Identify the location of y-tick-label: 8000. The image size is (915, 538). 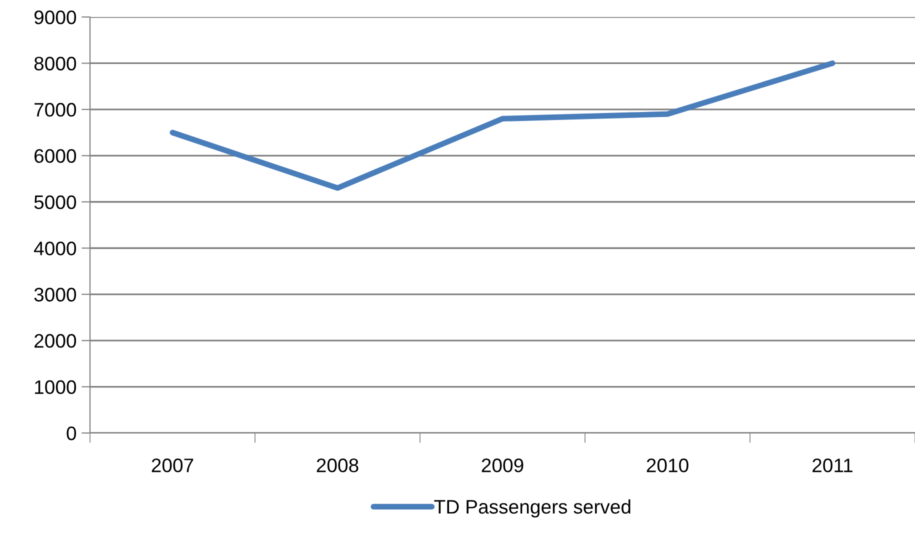
(55, 63).